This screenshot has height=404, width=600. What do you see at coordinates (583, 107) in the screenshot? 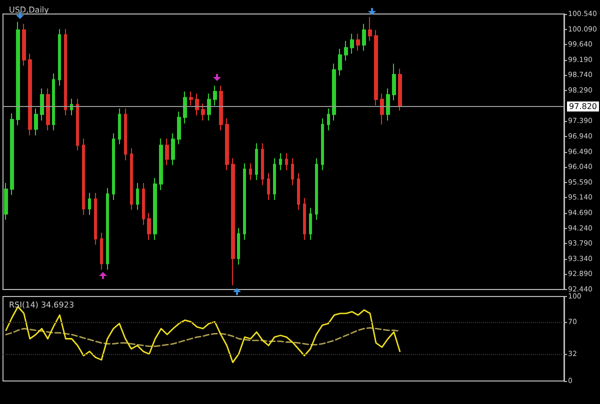
I see `ref-line-label: 97.820` at bounding box center [583, 107].